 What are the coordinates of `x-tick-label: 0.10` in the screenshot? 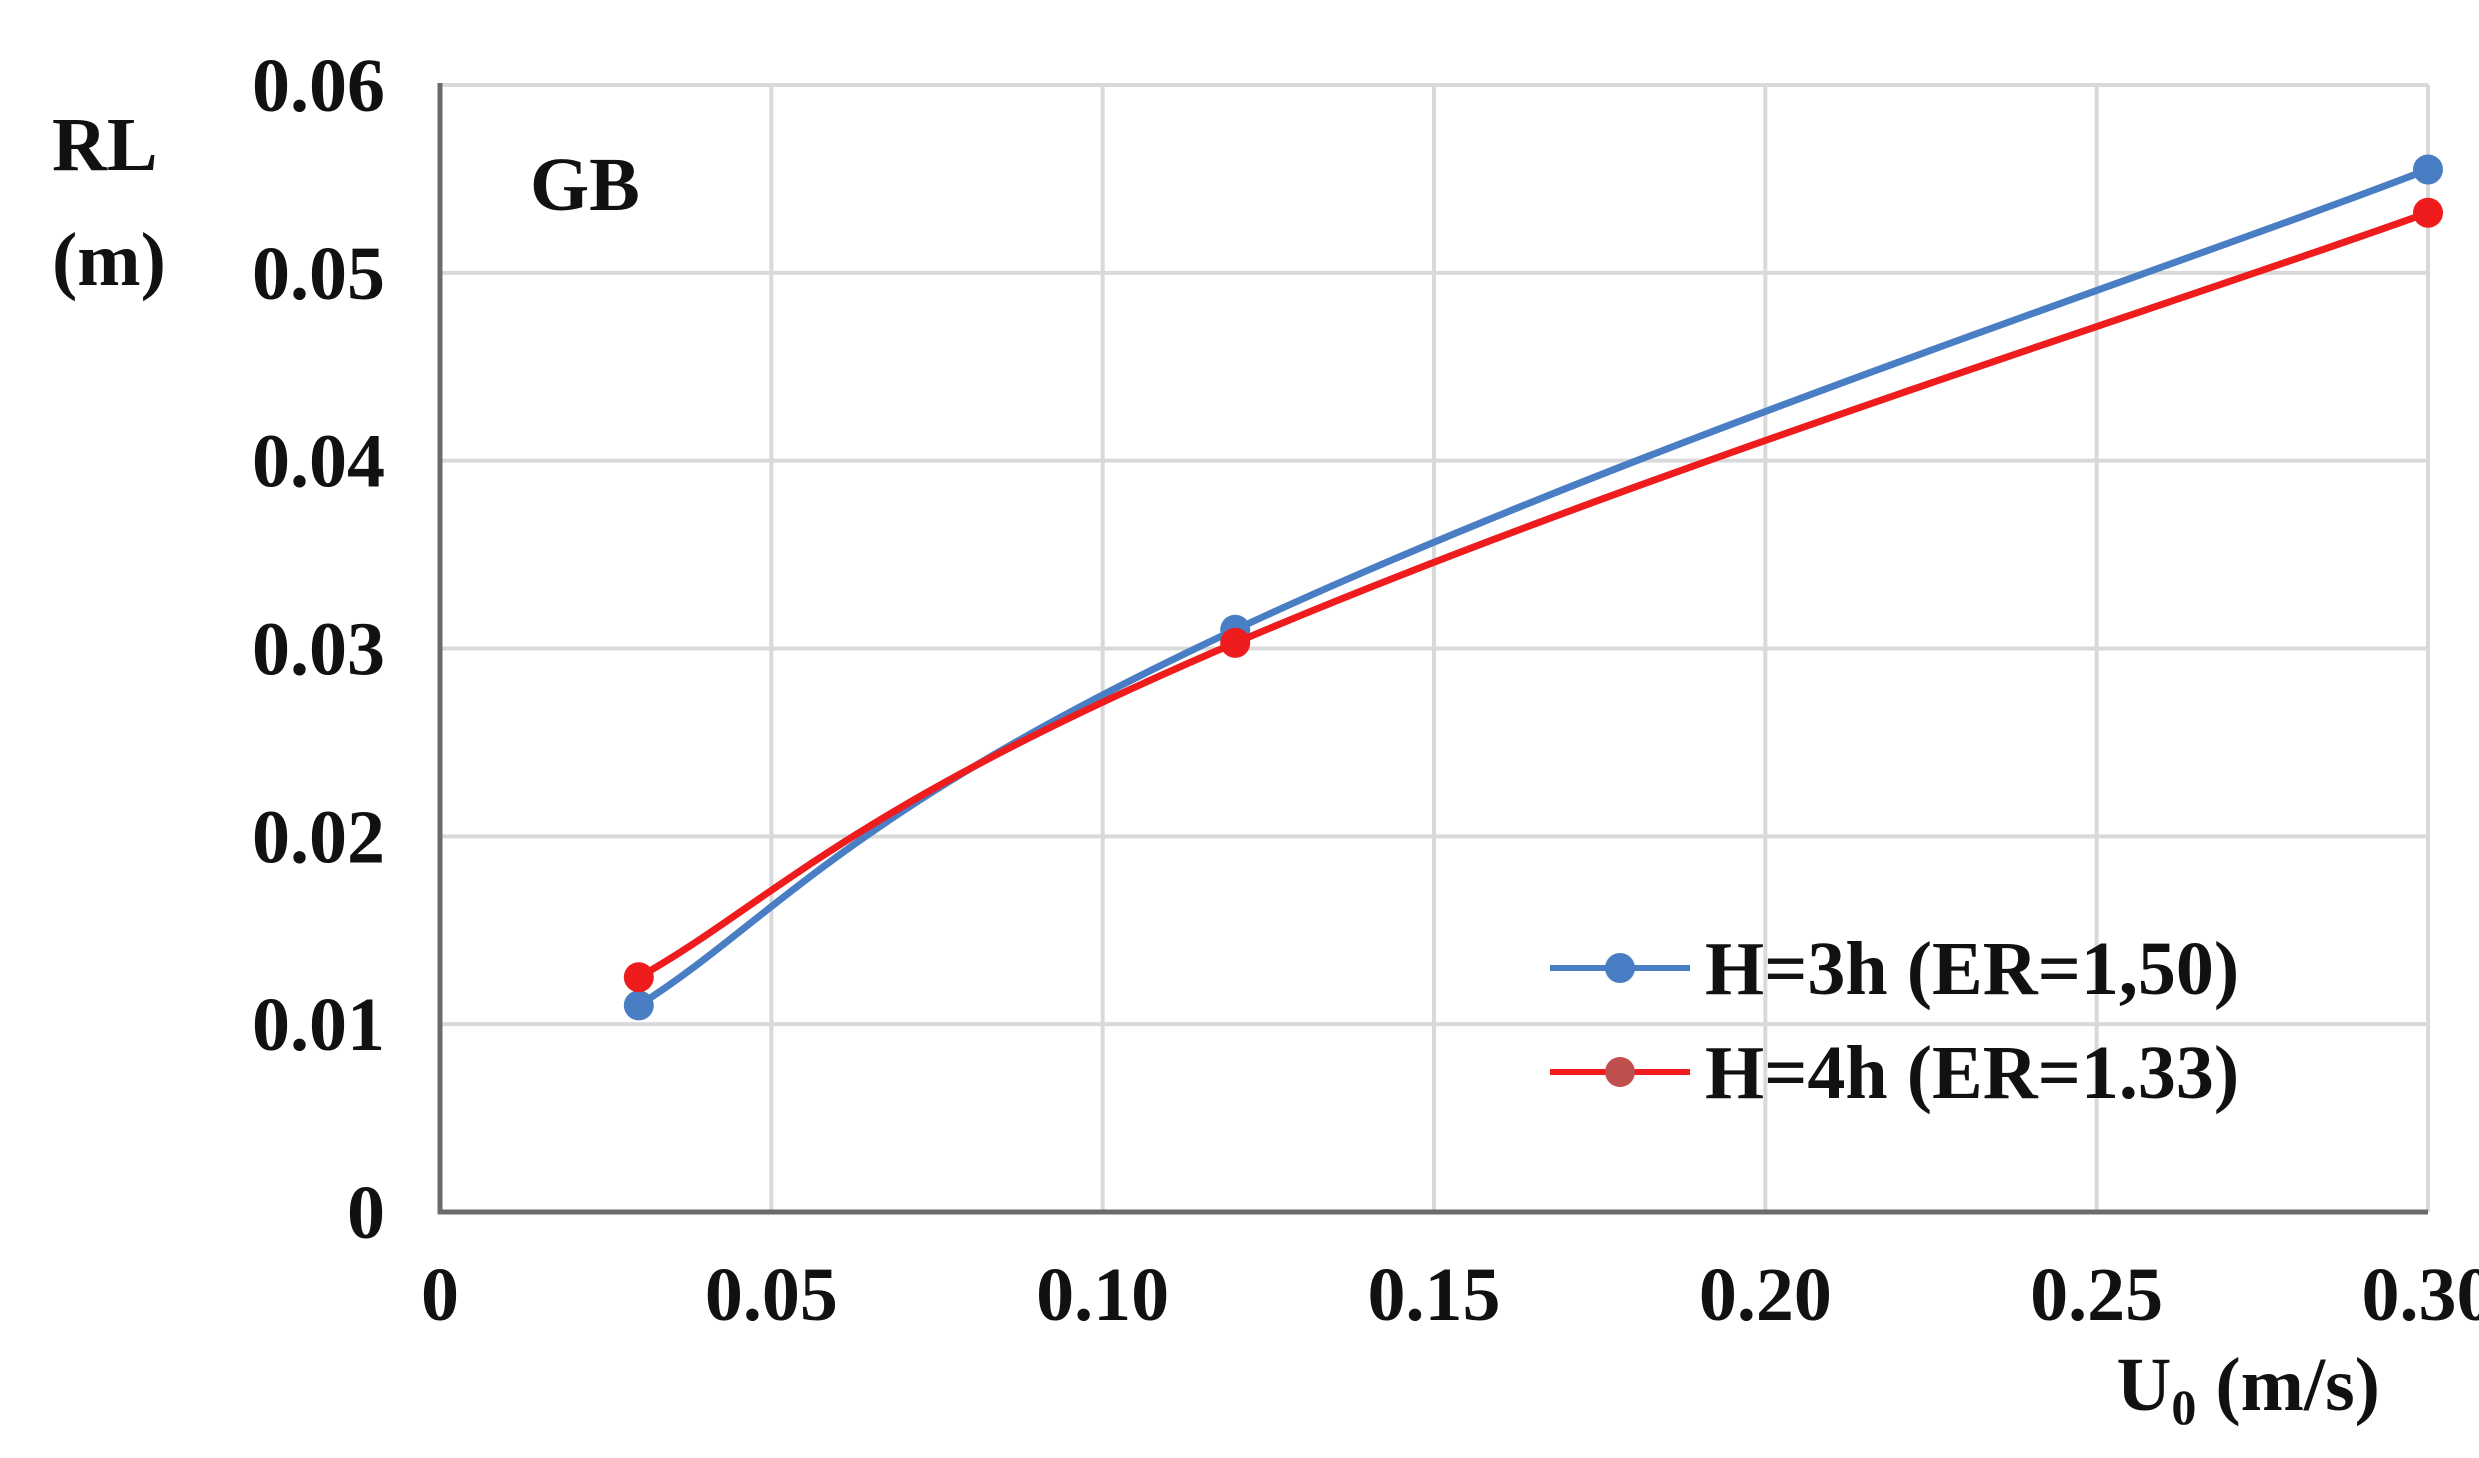 It's located at (1102, 1295).